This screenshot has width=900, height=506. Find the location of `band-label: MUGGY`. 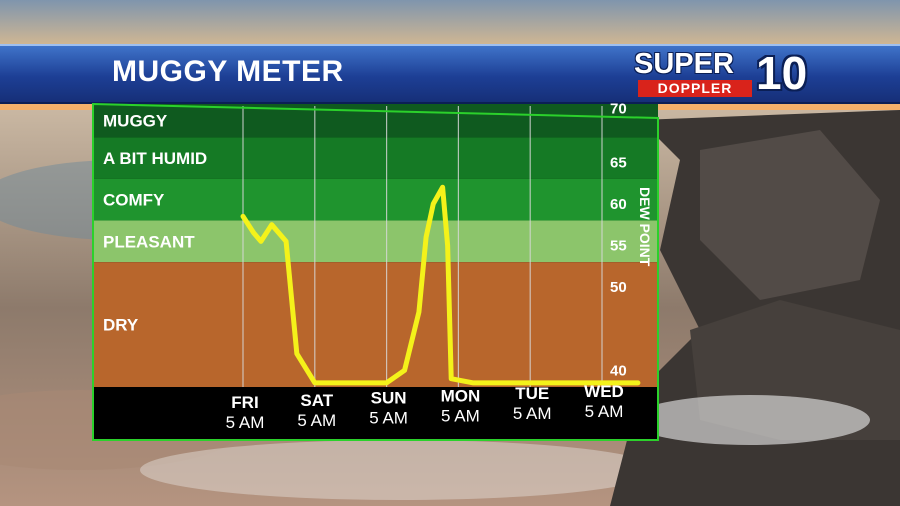

band-label: MUGGY is located at coordinates (135, 121).